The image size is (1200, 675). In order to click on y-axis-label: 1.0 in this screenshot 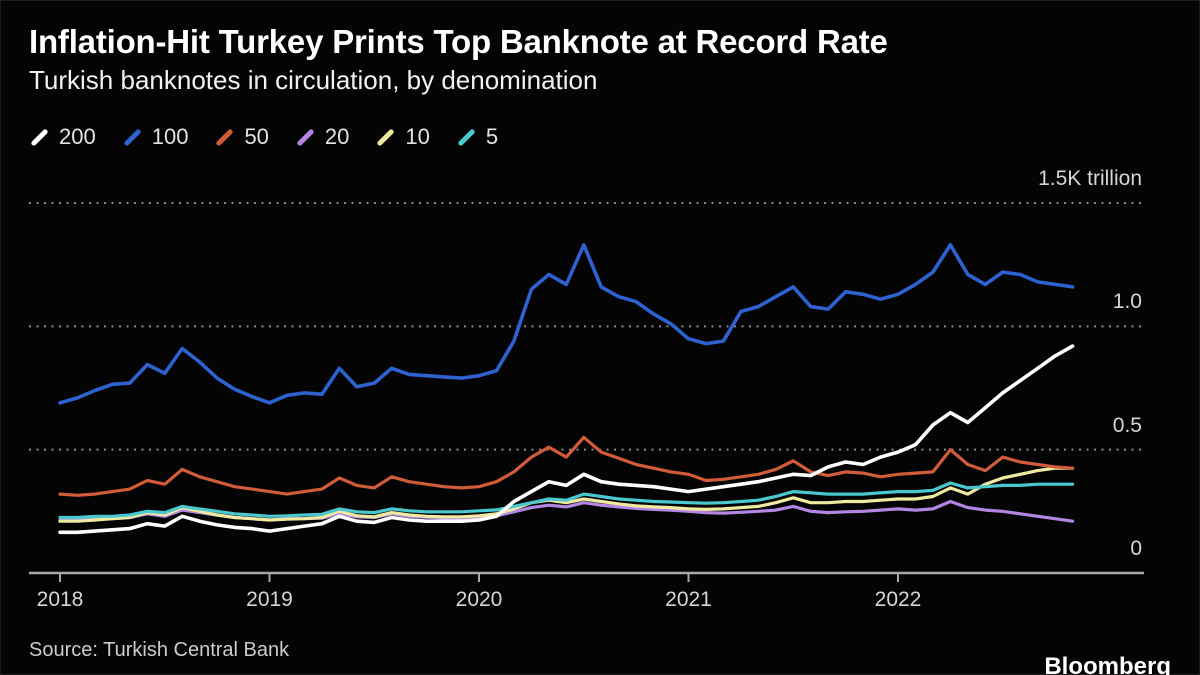, I will do `click(1127, 302)`.